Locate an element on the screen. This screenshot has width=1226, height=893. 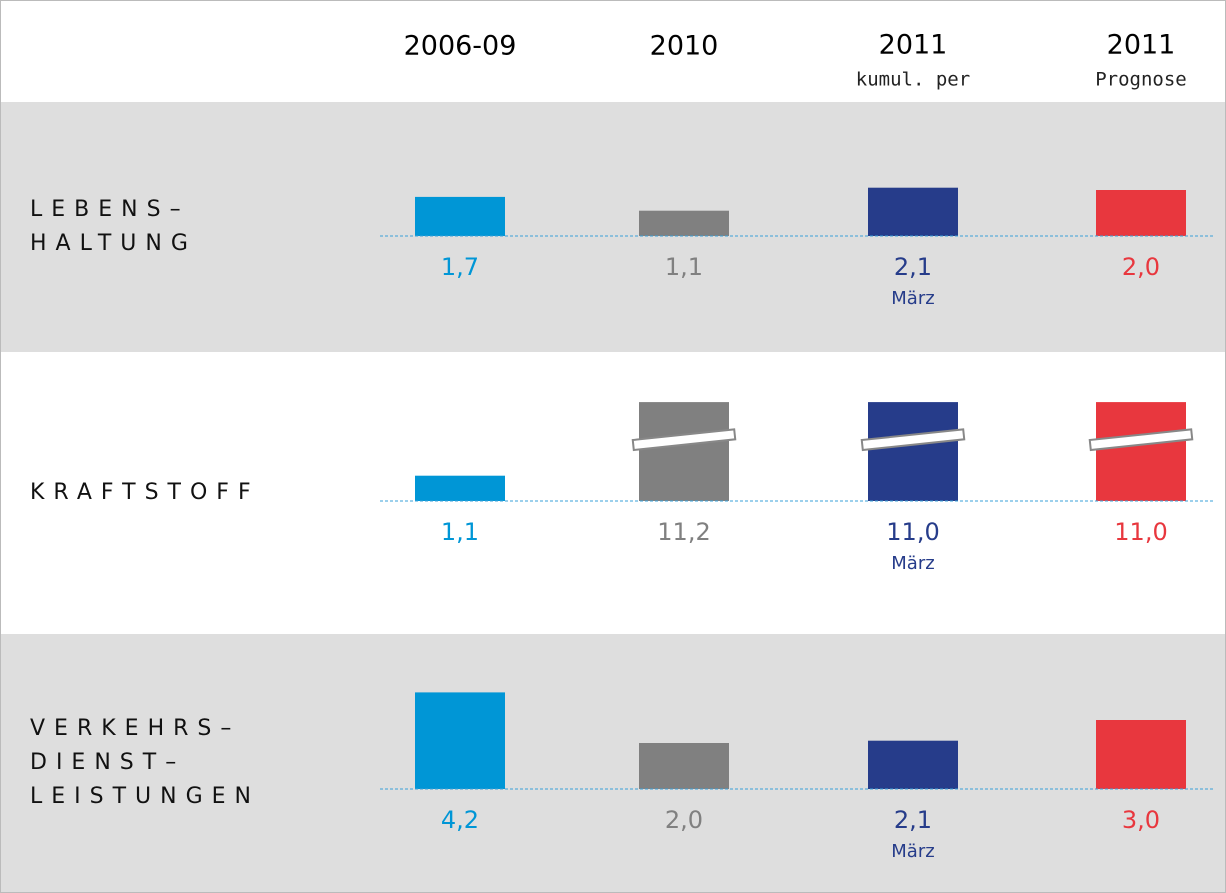
column-title: 2006-09 is located at coordinates (460, 46).